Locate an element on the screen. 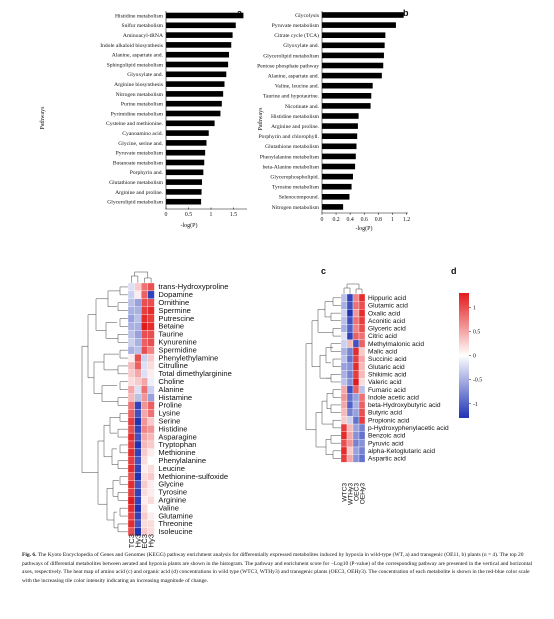 The height and width of the screenshot is (619, 554). row-label: Oxalic acid is located at coordinates (384, 313).